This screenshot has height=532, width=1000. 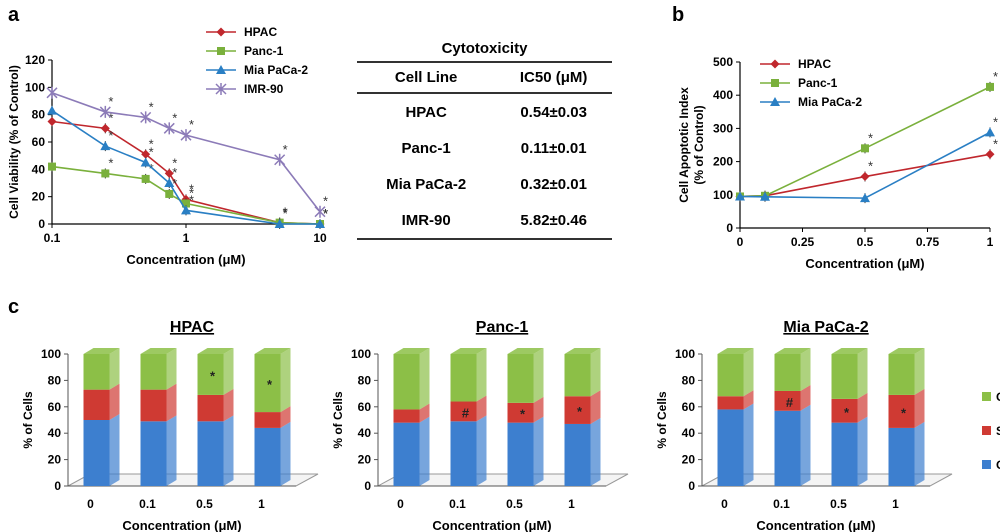 I want to click on chart-title: Mia PaCa-2, so click(x=825, y=327).